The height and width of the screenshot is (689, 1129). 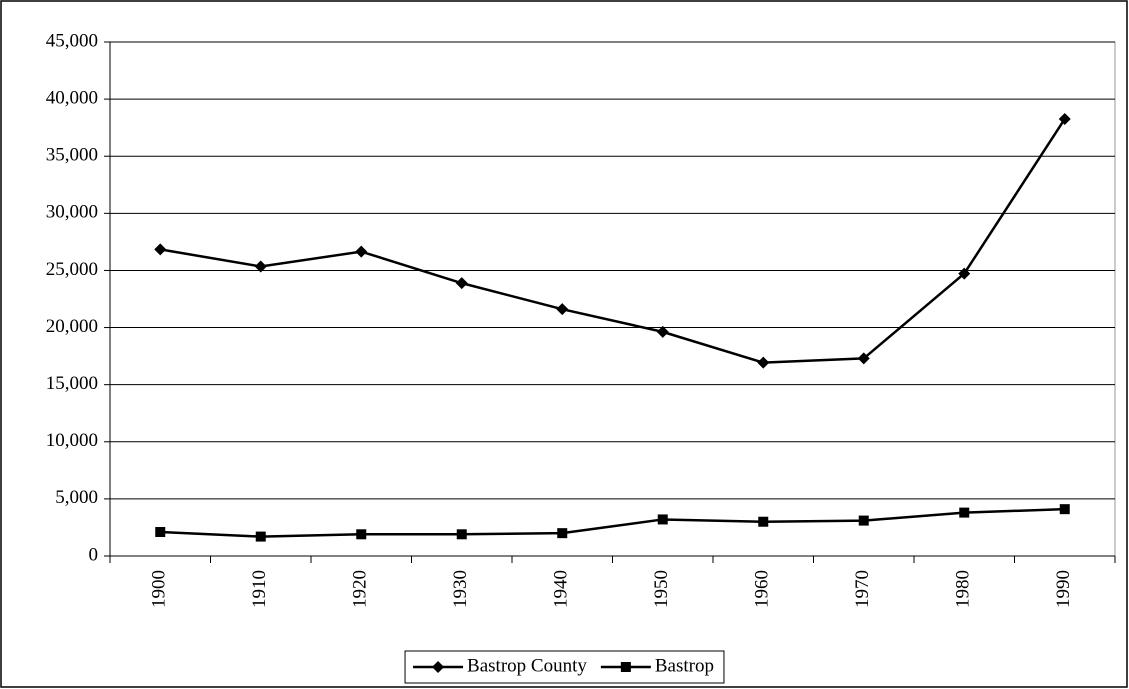 I want to click on legend-label: Bastrop County, so click(x=527, y=665).